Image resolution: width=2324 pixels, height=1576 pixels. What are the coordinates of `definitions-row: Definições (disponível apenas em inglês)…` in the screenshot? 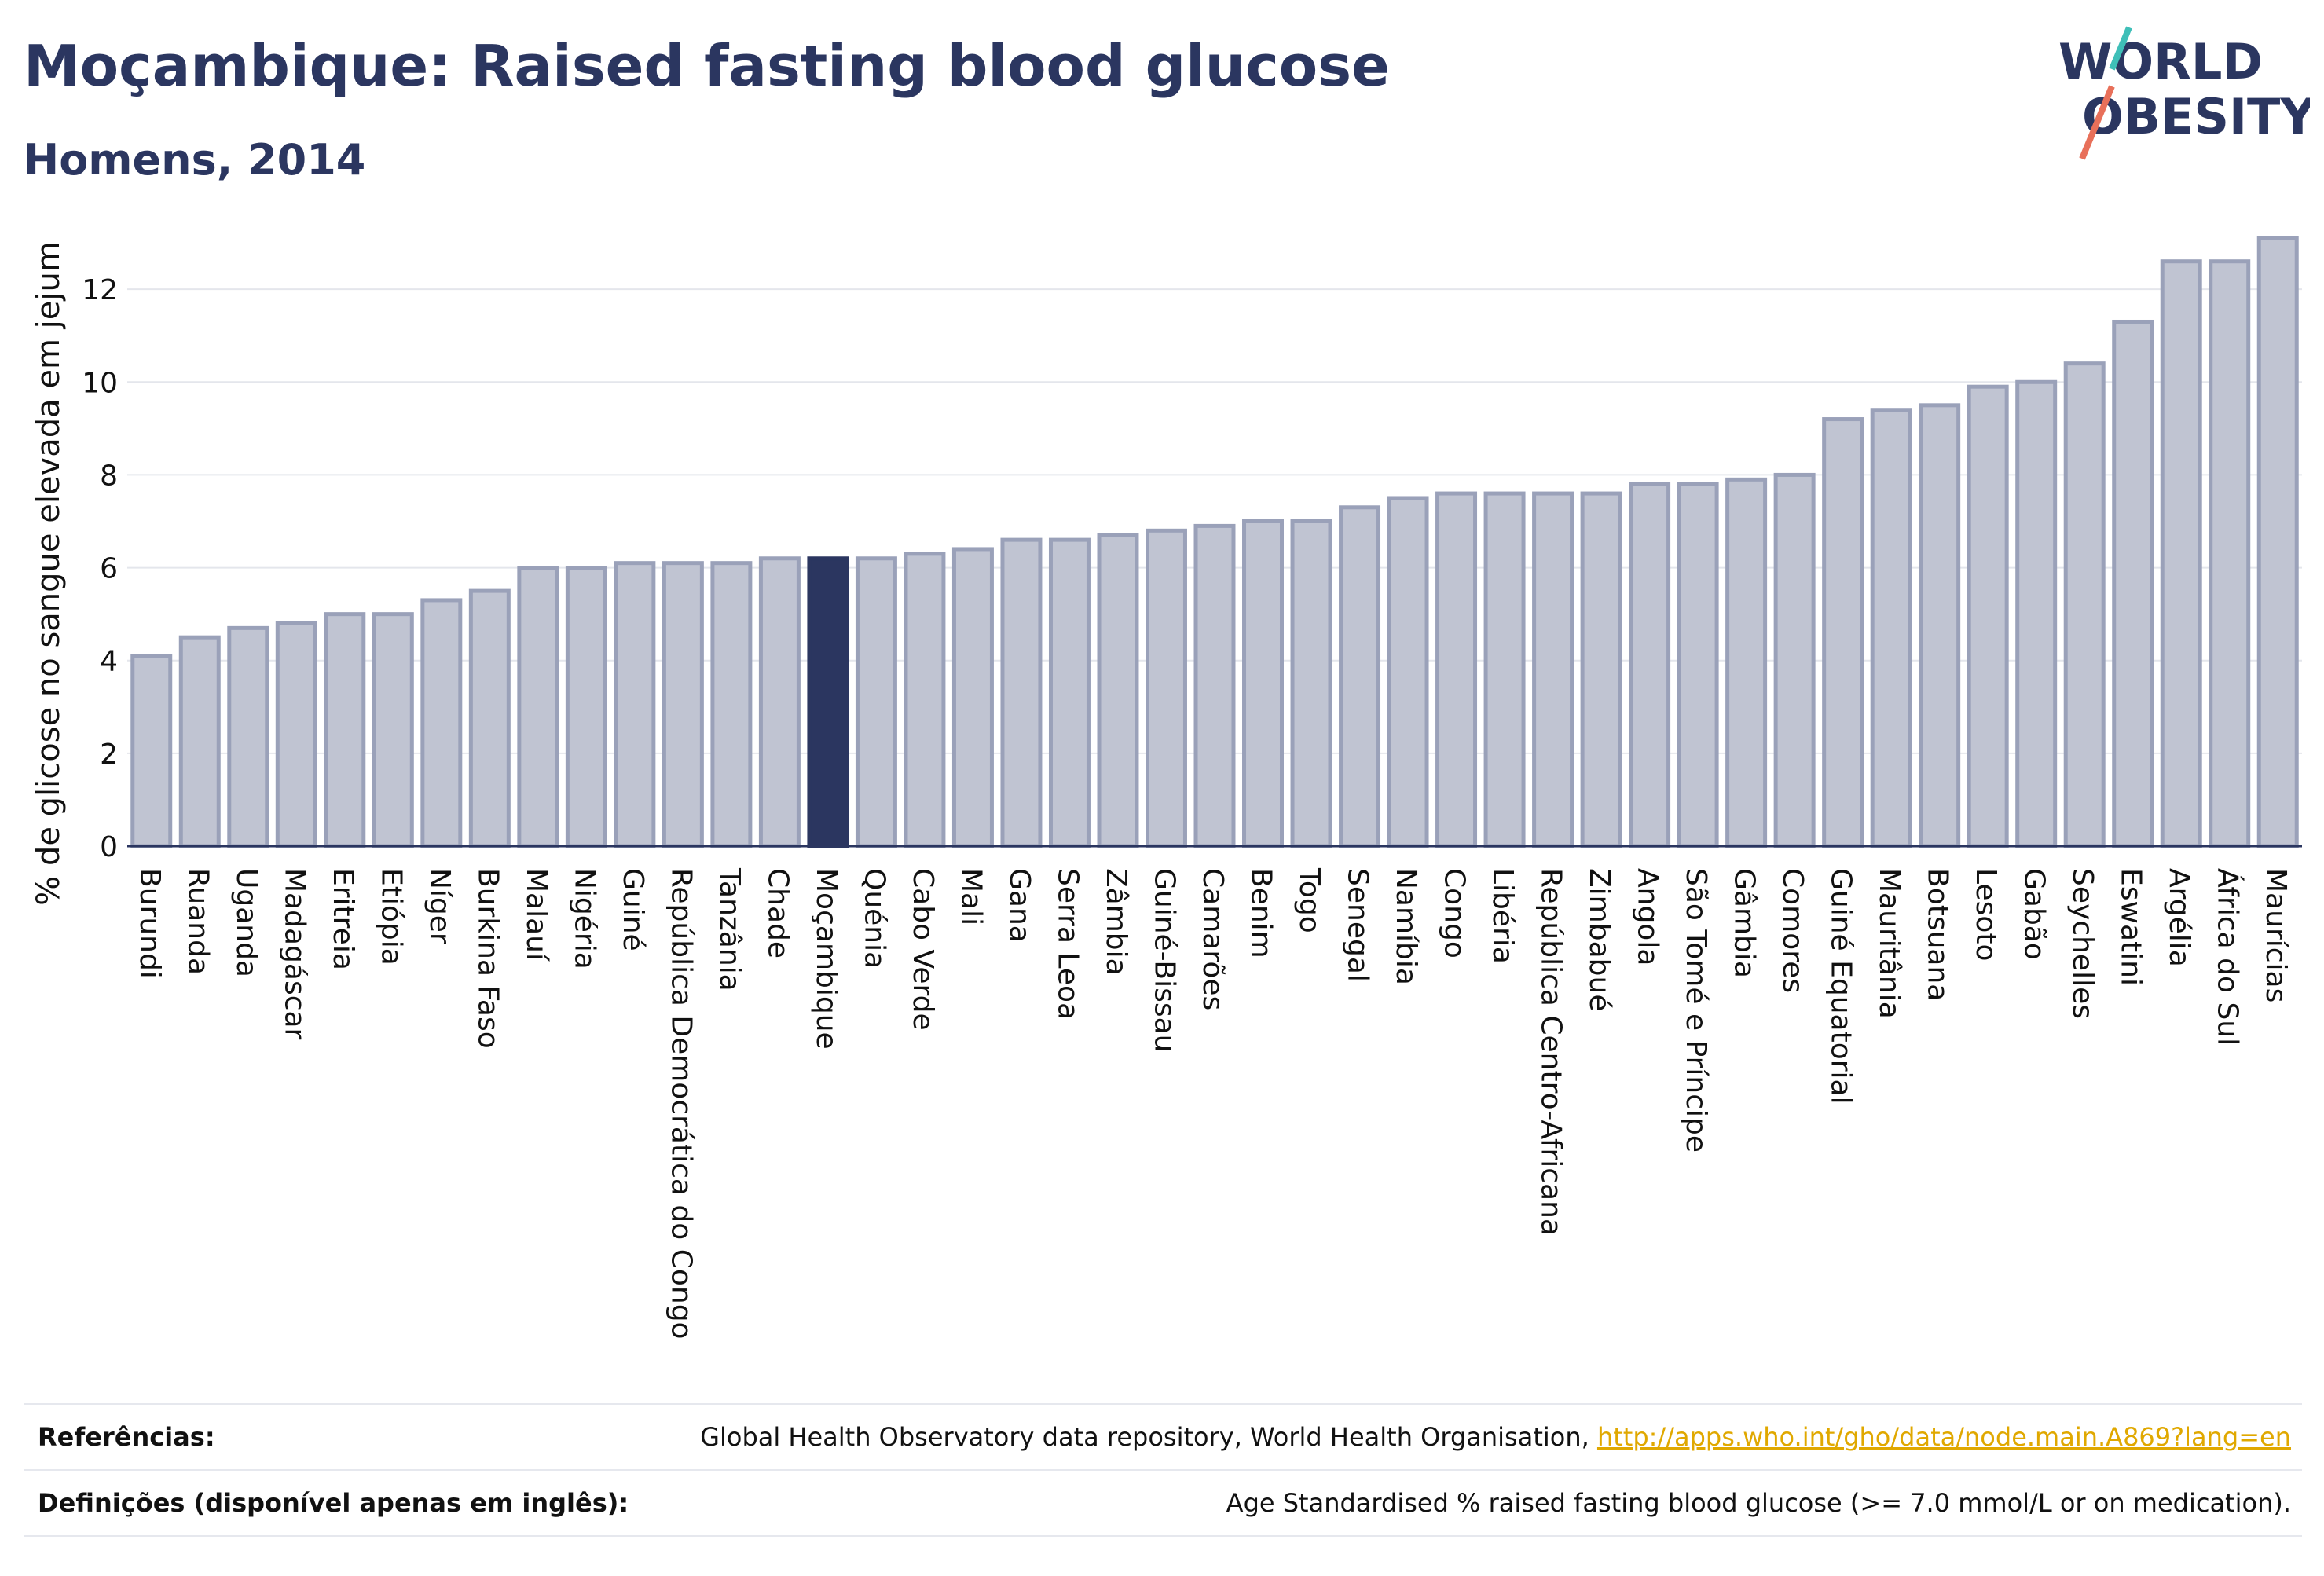 It's located at (1163, 1502).